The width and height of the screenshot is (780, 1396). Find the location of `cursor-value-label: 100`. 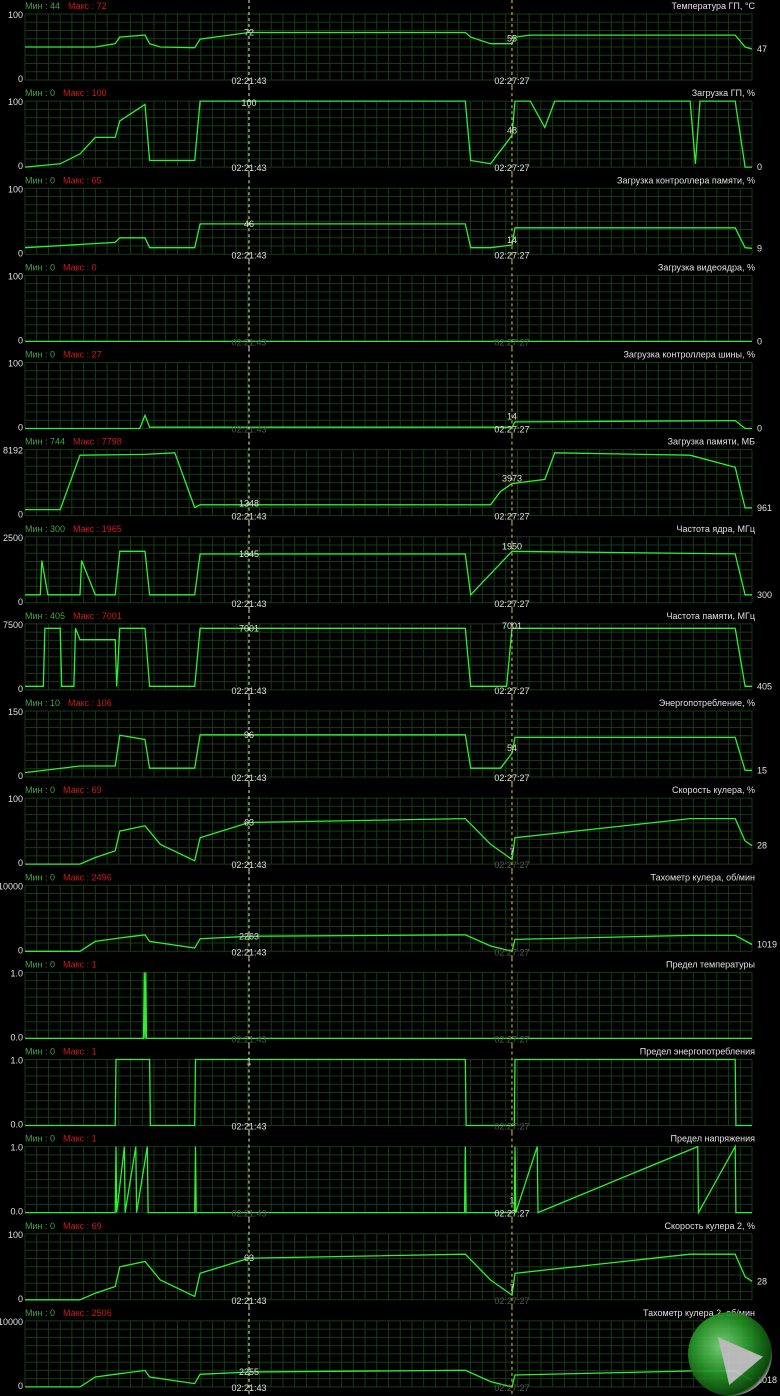

cursor-value-label: 100 is located at coordinates (248, 103).